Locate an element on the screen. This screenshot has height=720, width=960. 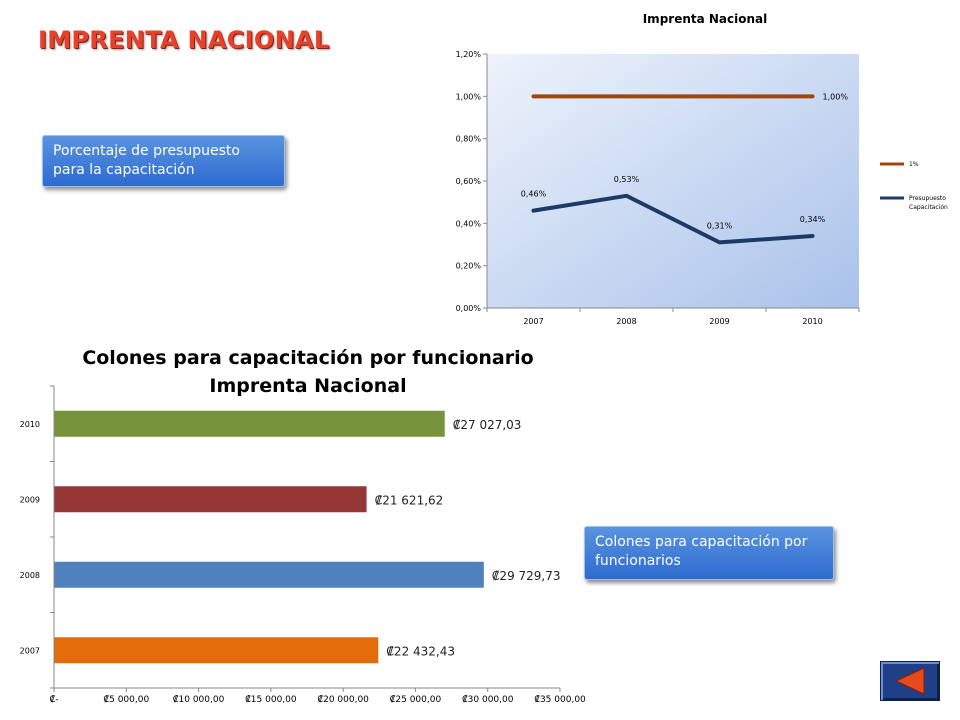
line-chart-plot-area is located at coordinates (673, 181).